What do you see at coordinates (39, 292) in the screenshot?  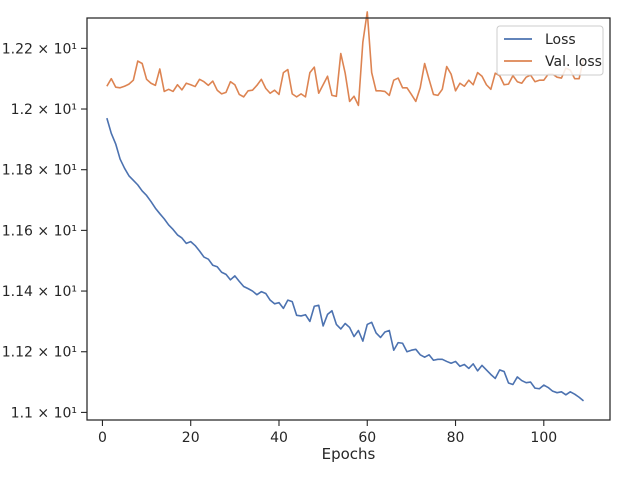 I see `y-tick-label: 1.14 × 10¹` at bounding box center [39, 292].